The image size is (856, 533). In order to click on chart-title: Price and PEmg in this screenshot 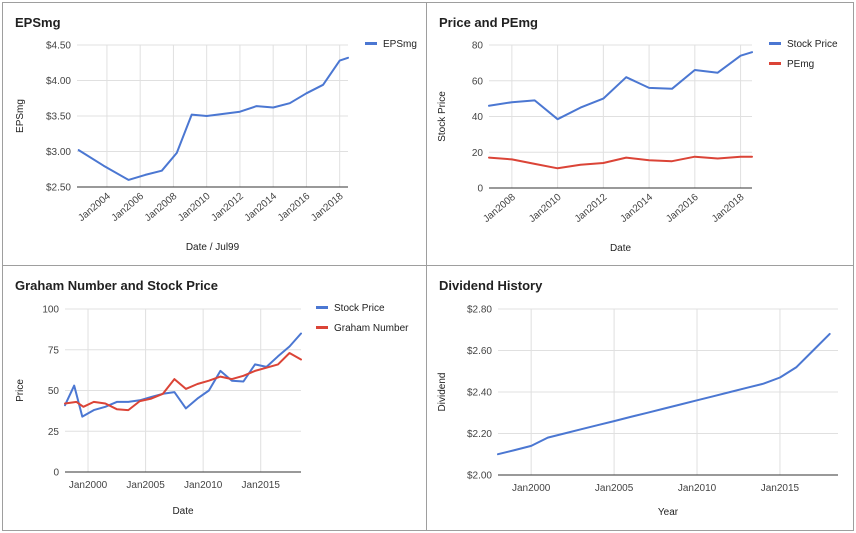, I will do `click(488, 22)`.